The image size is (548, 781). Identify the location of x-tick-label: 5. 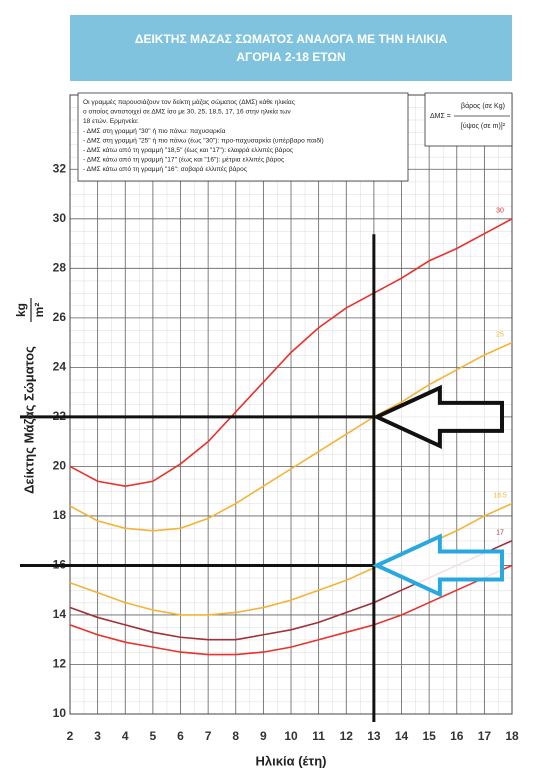
(153, 736).